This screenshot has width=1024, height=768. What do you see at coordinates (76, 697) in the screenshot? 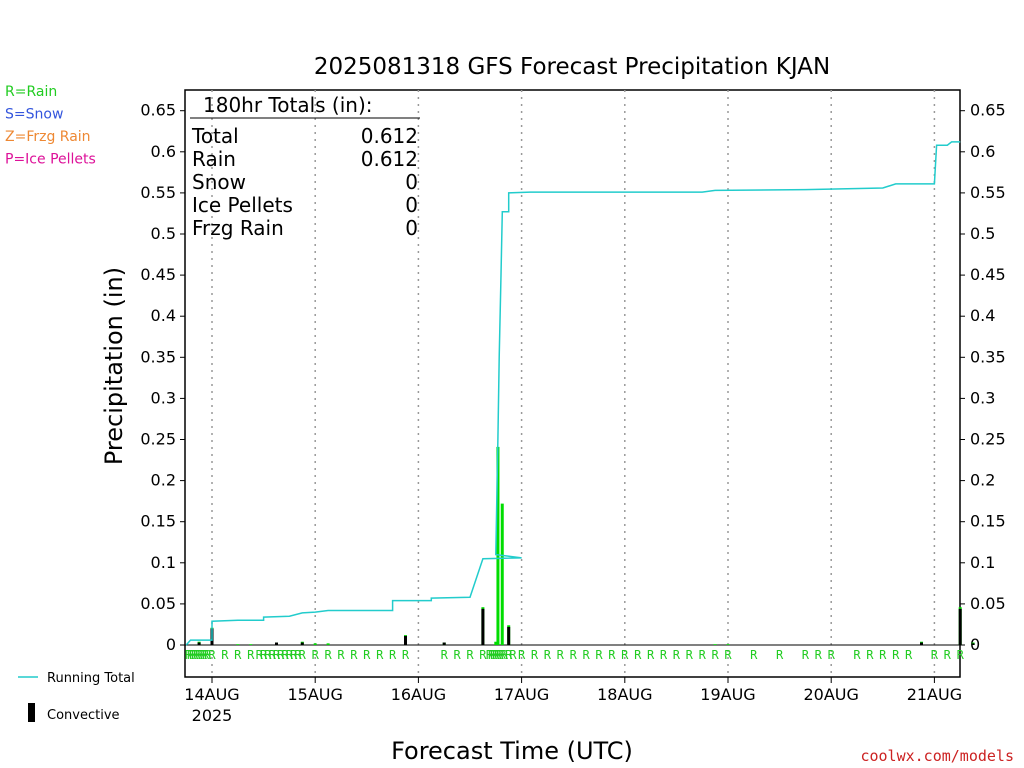
I see `line-legend: Running Total Convective` at bounding box center [76, 697].